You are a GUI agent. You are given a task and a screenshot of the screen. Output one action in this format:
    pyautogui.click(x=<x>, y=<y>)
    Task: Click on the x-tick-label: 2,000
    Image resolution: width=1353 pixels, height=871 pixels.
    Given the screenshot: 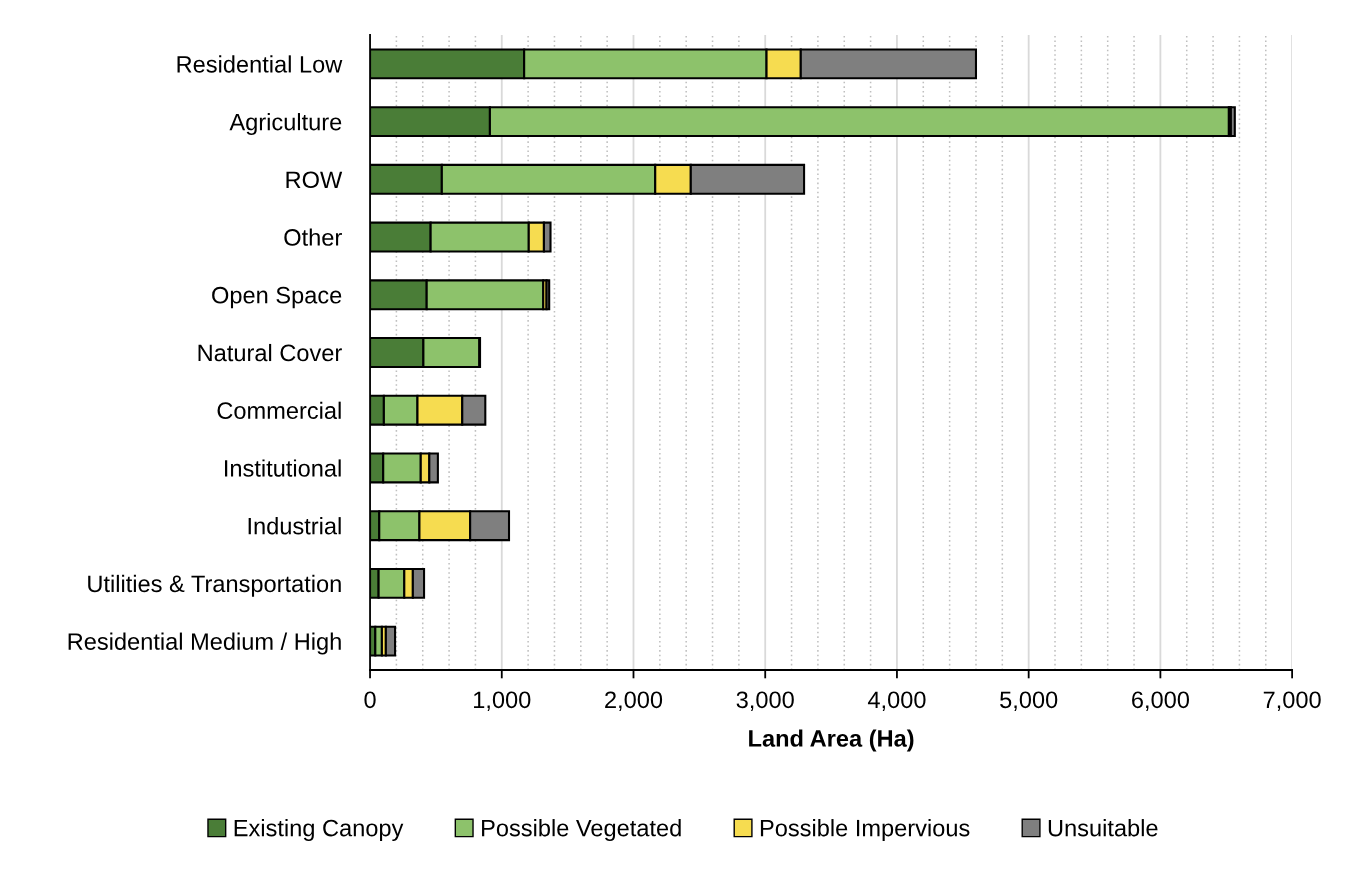 What is the action you would take?
    pyautogui.click(x=634, y=701)
    